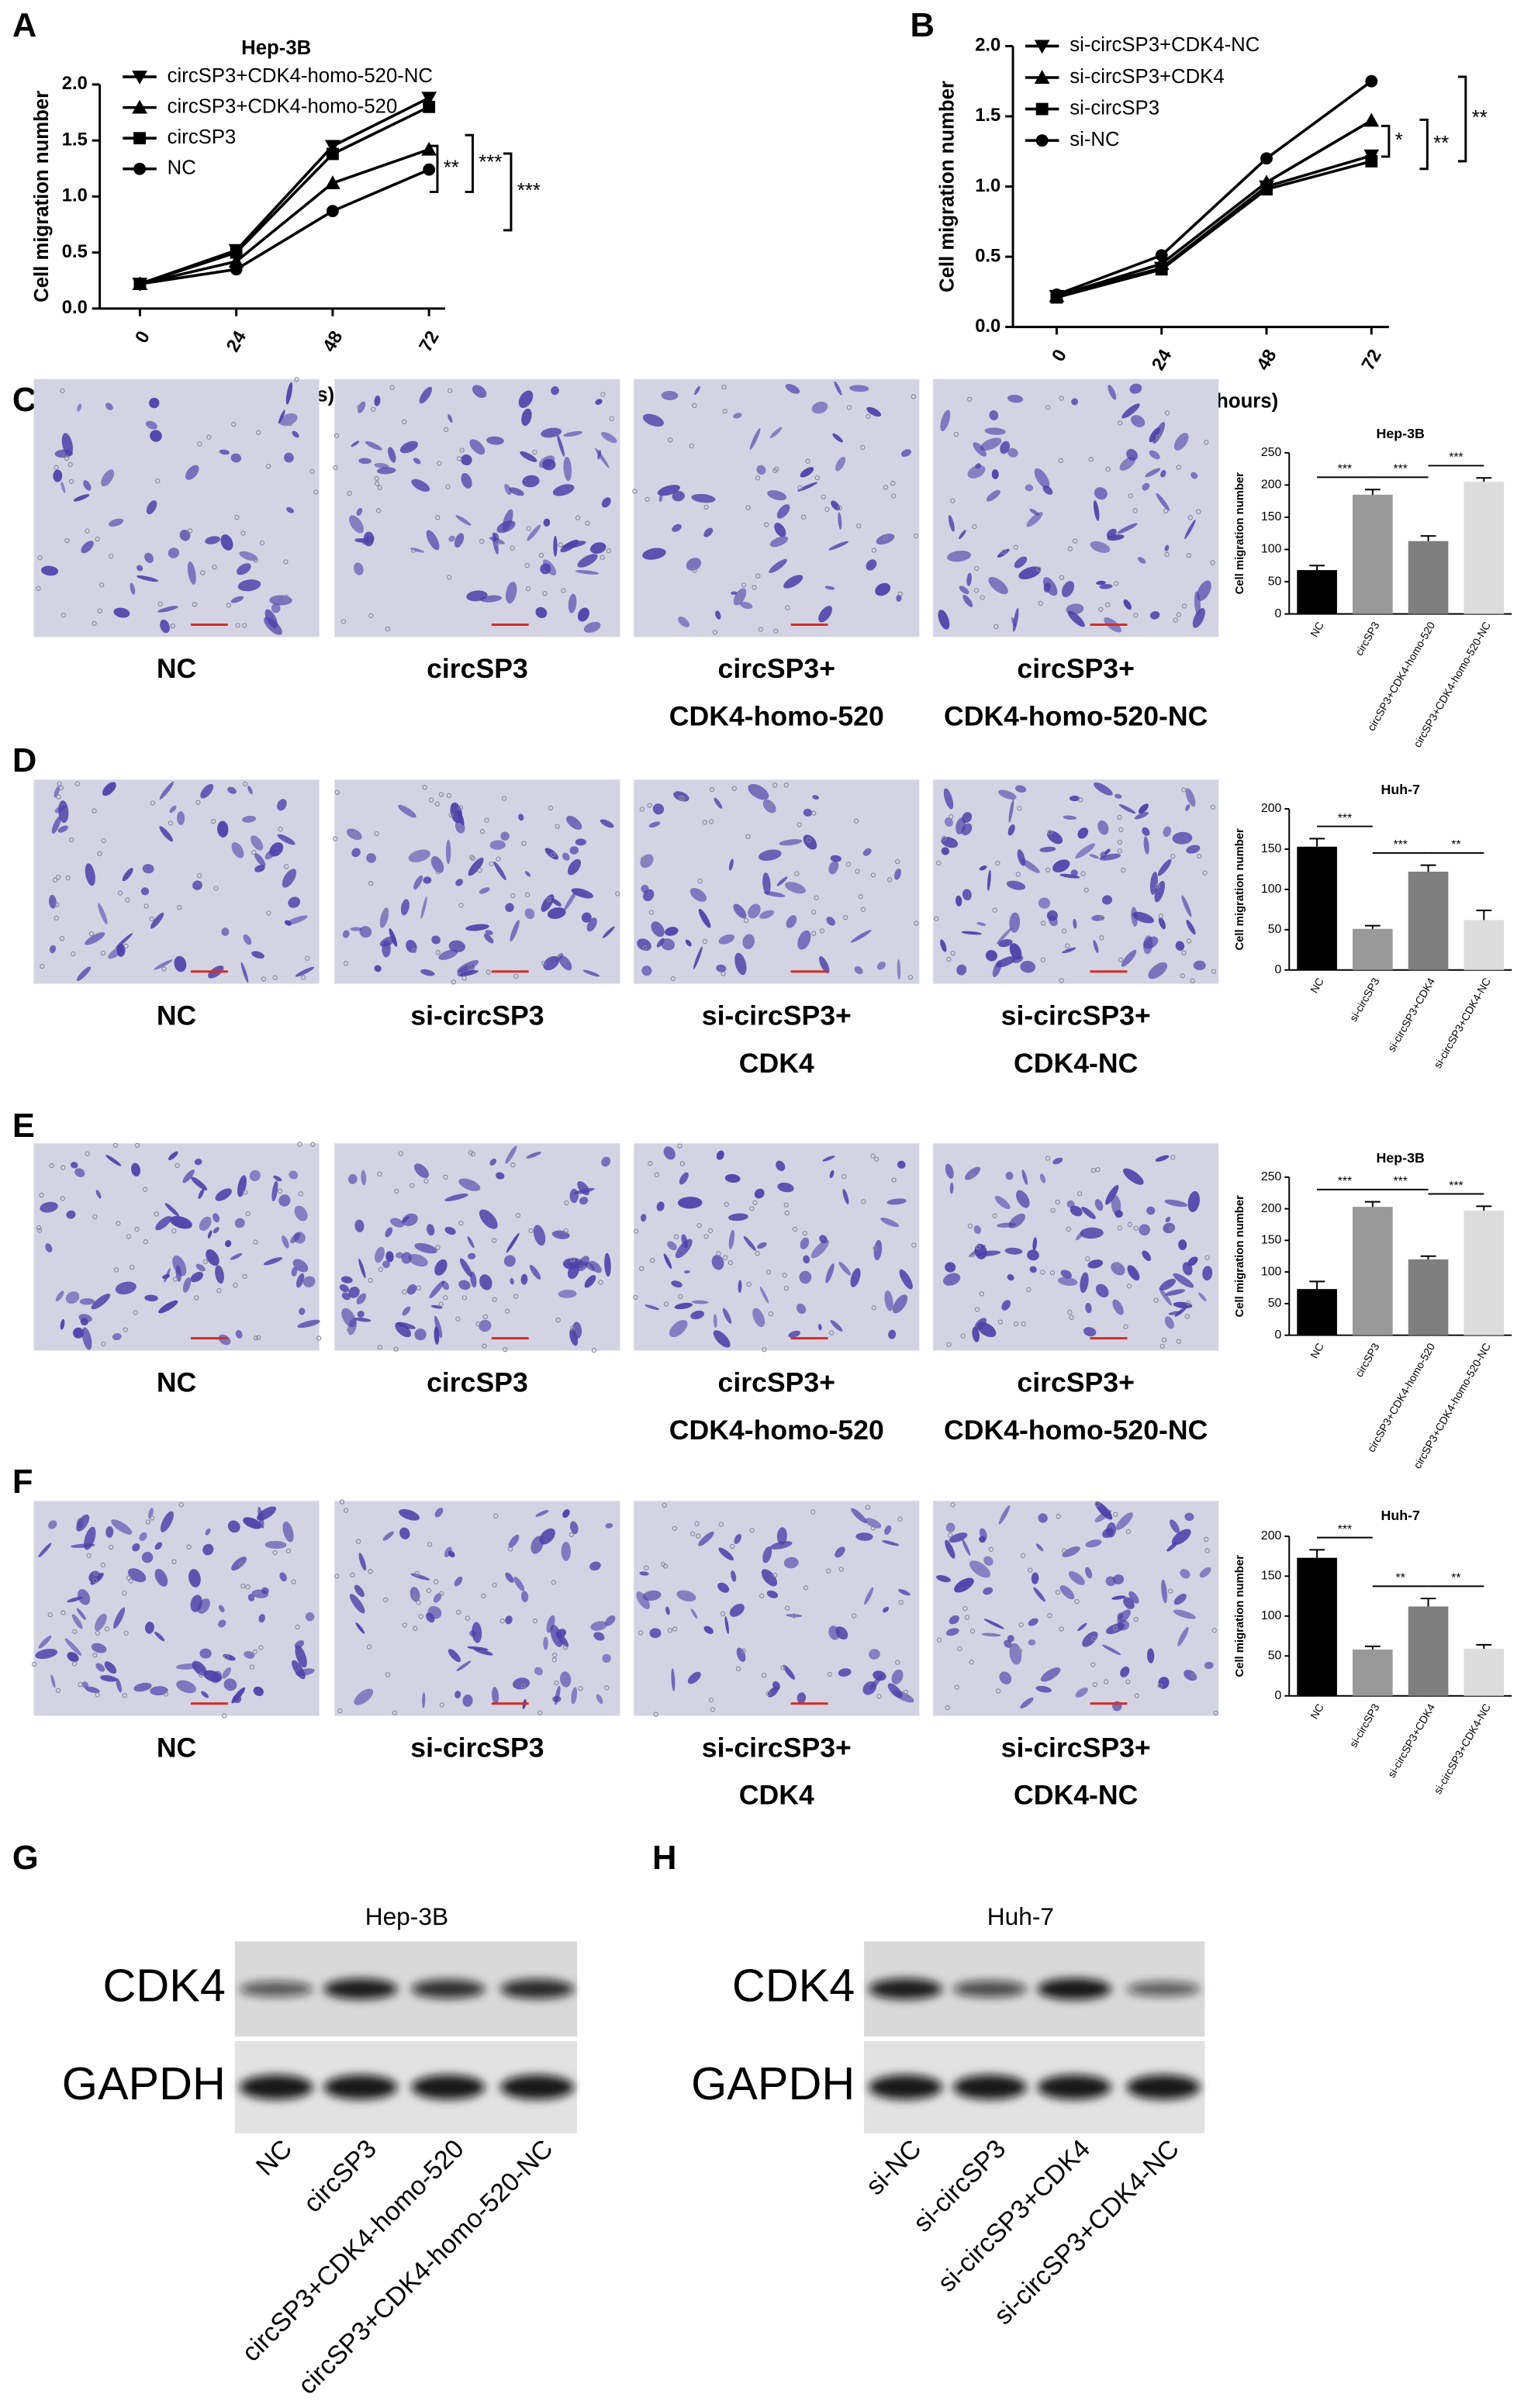 This screenshot has height=2408, width=1524. Describe the element at coordinates (477, 1015) in the screenshot. I see `micrograph-label: si-circSP3` at that location.